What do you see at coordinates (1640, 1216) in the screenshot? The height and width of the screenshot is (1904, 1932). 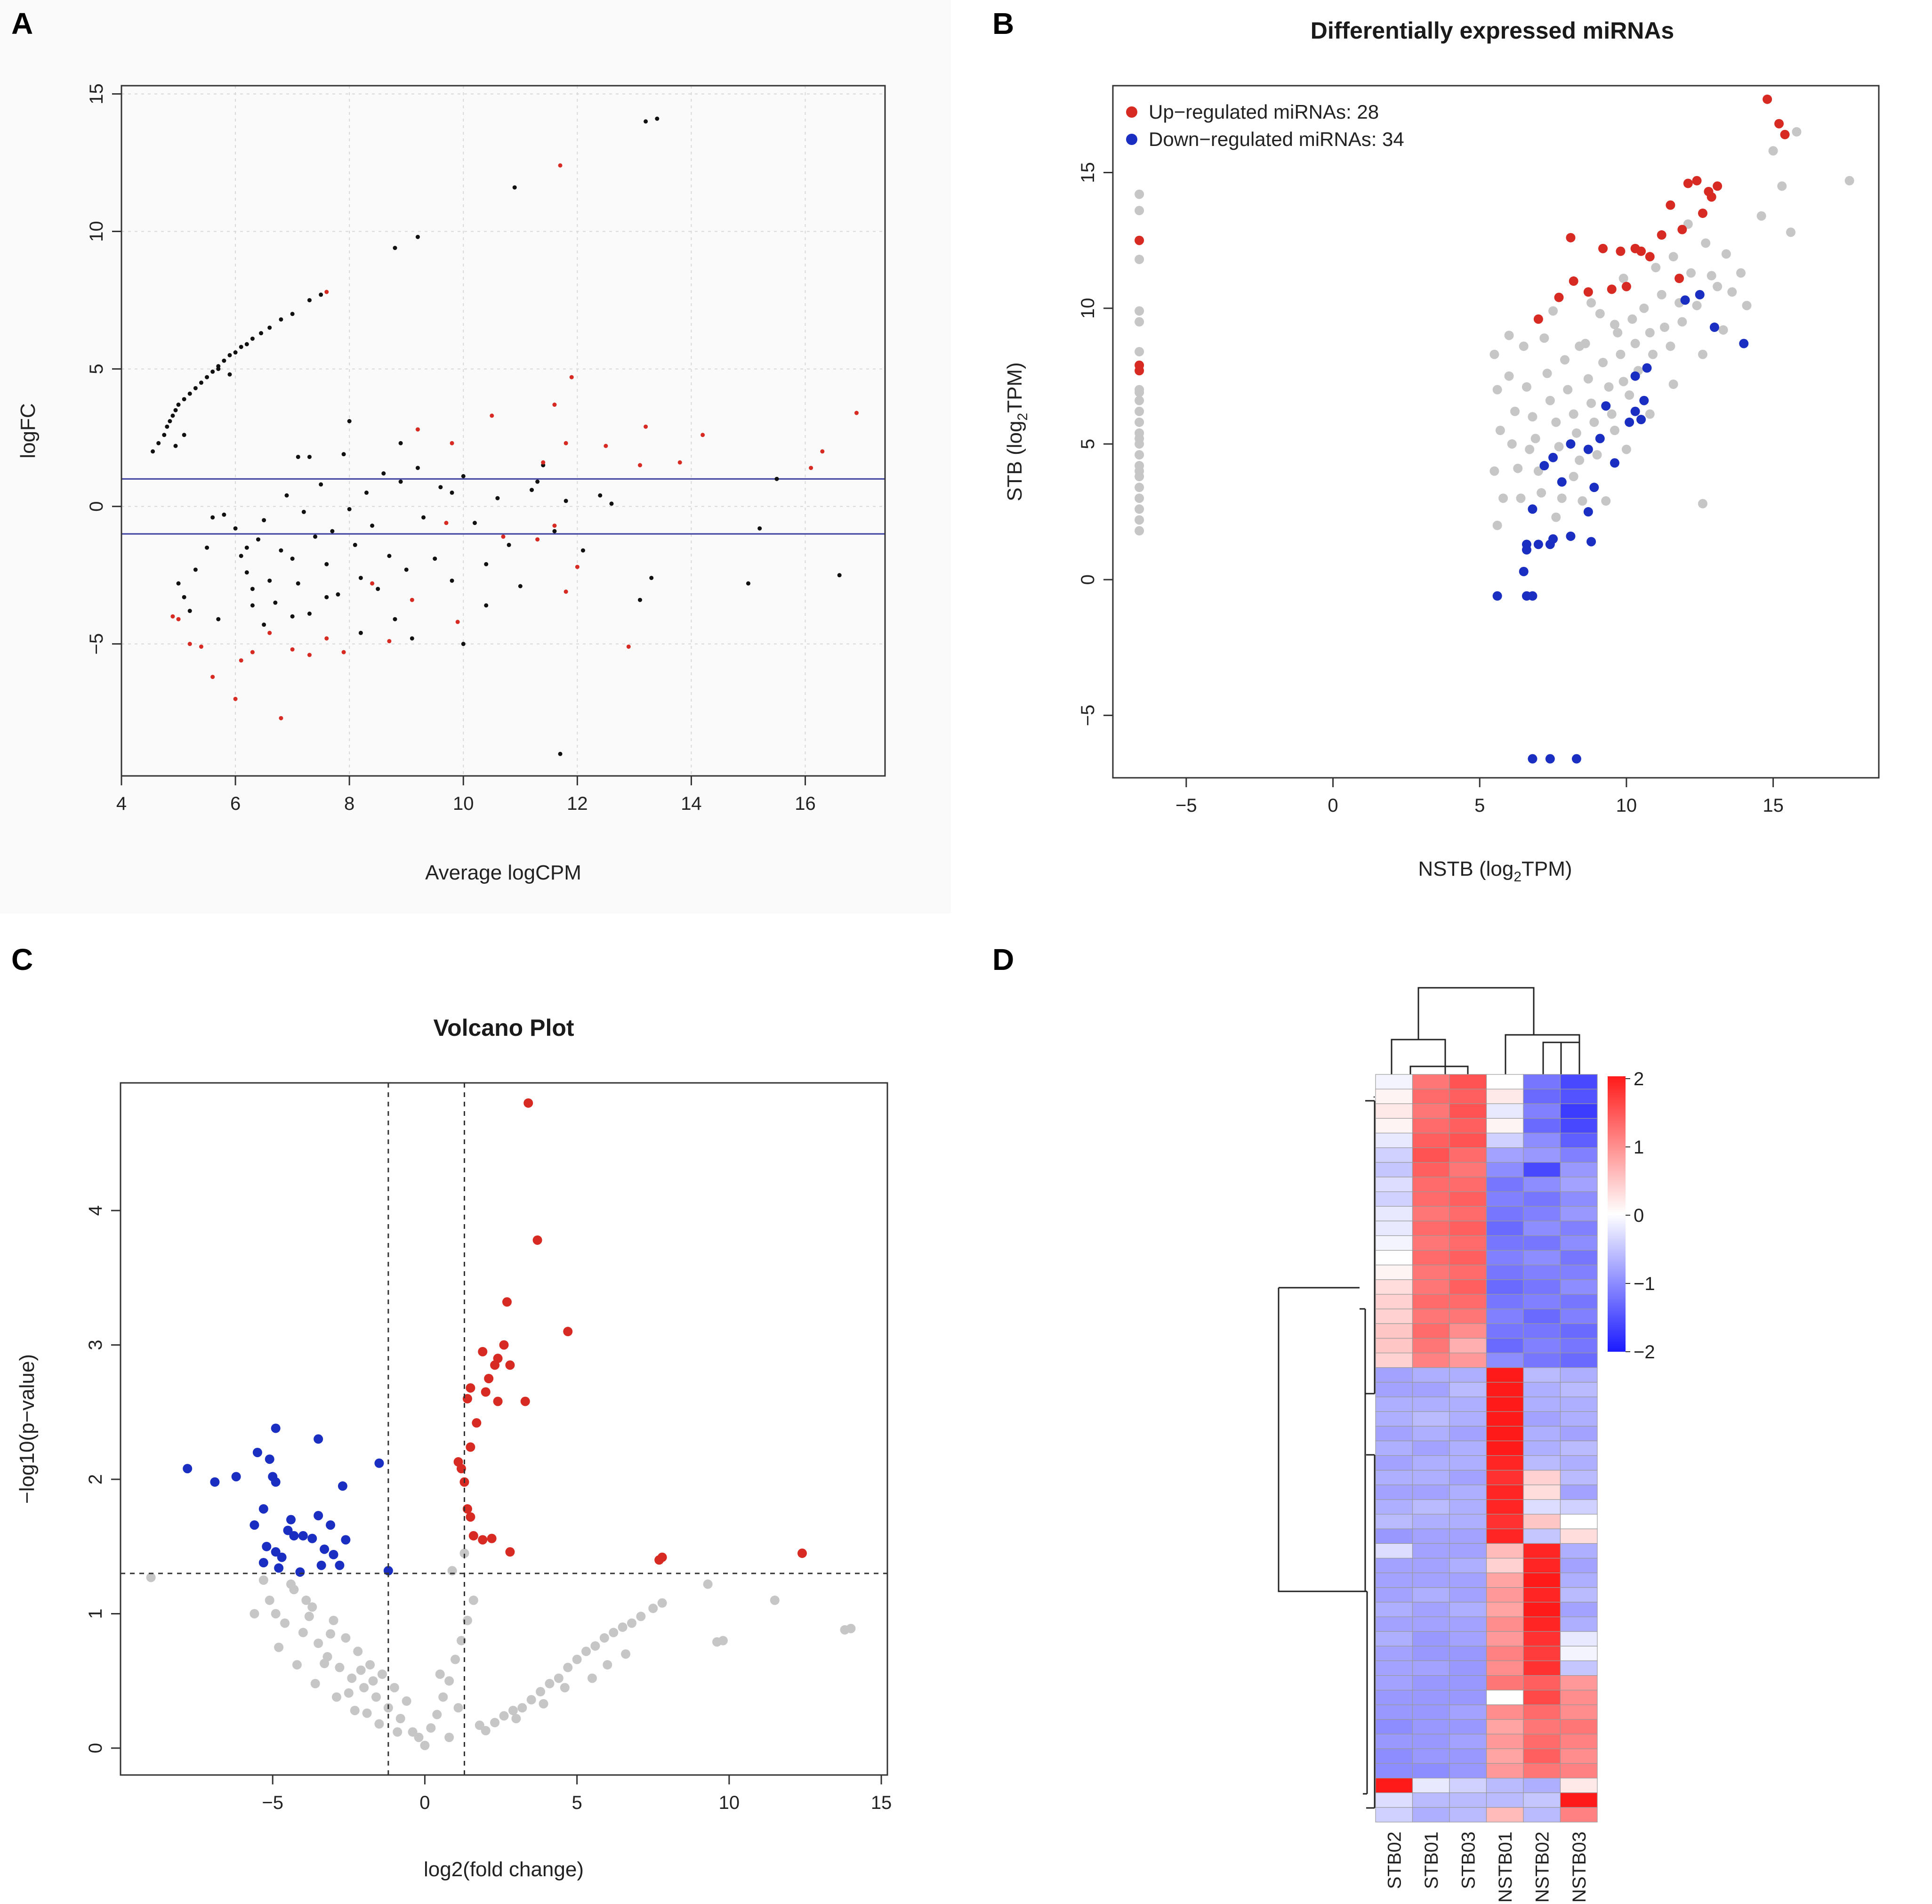 I see `color-scale-ticks: 2 1 0 −1 −2` at bounding box center [1640, 1216].